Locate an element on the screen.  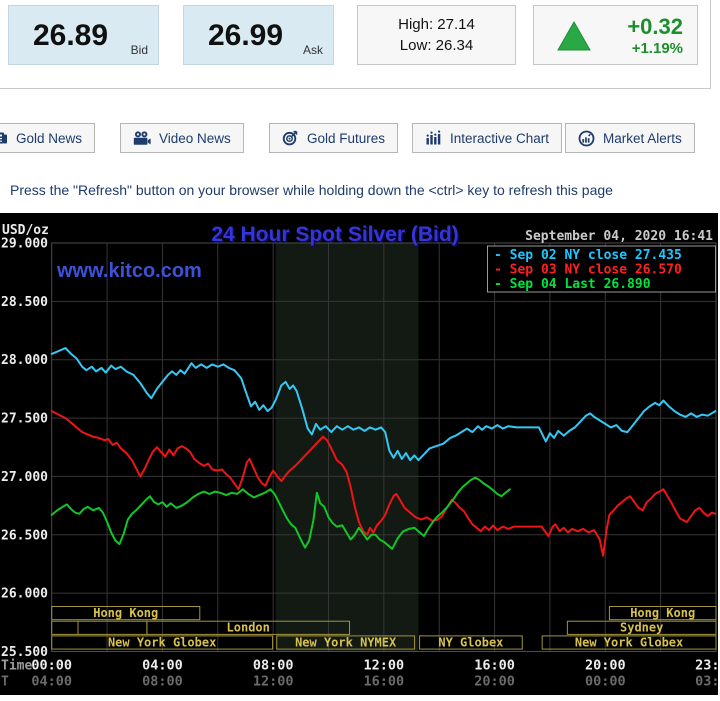
nav-button-market-alerts: Market Alerts is located at coordinates (630, 138).